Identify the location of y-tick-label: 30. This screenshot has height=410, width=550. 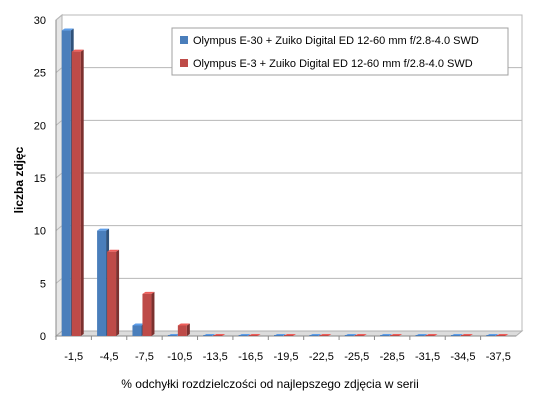
(40, 21).